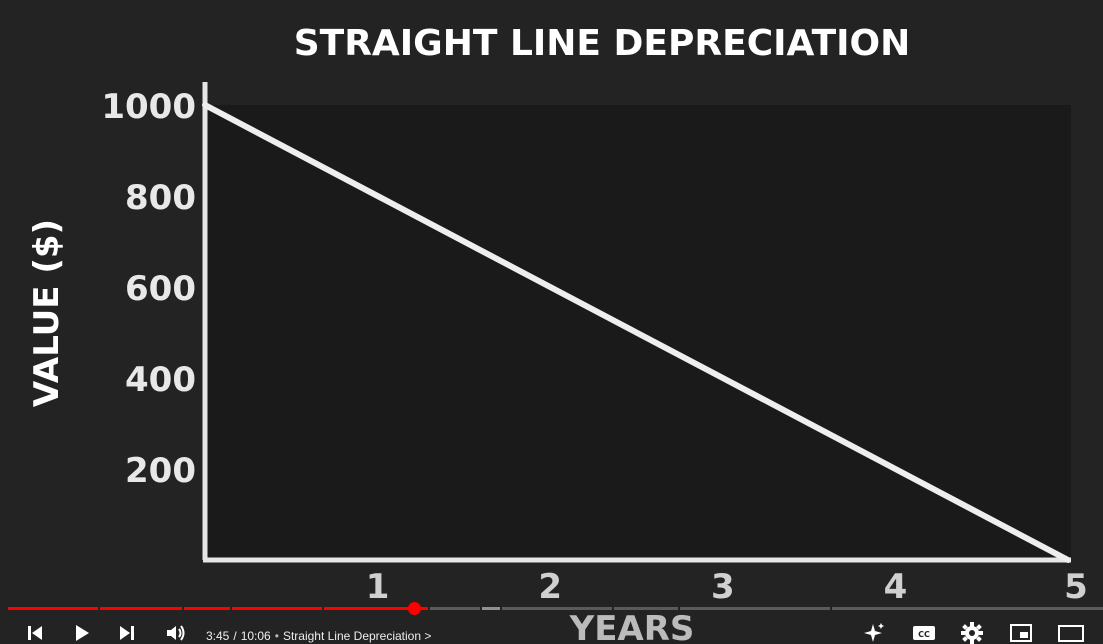  I want to click on skip-next-icon, so click(127, 633).